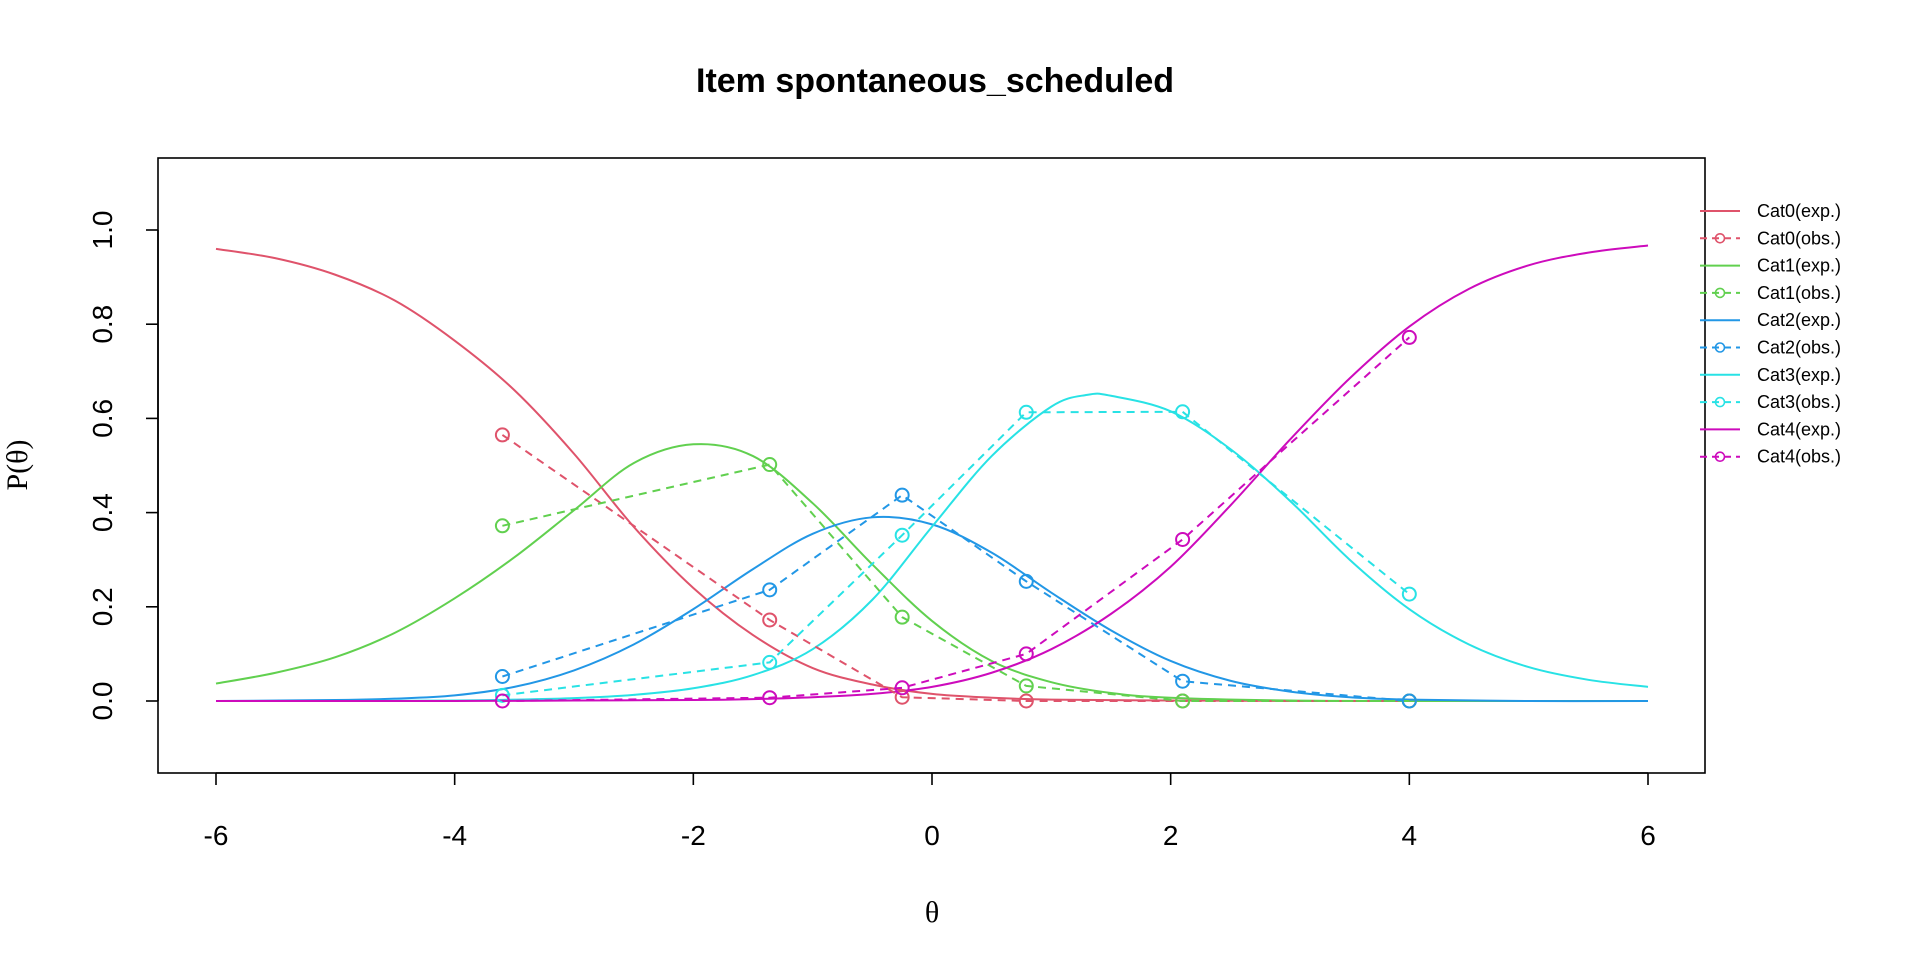 Image resolution: width=1920 pixels, height=960 pixels. I want to click on chart-title: Item spontaneous_scheduled, so click(935, 81).